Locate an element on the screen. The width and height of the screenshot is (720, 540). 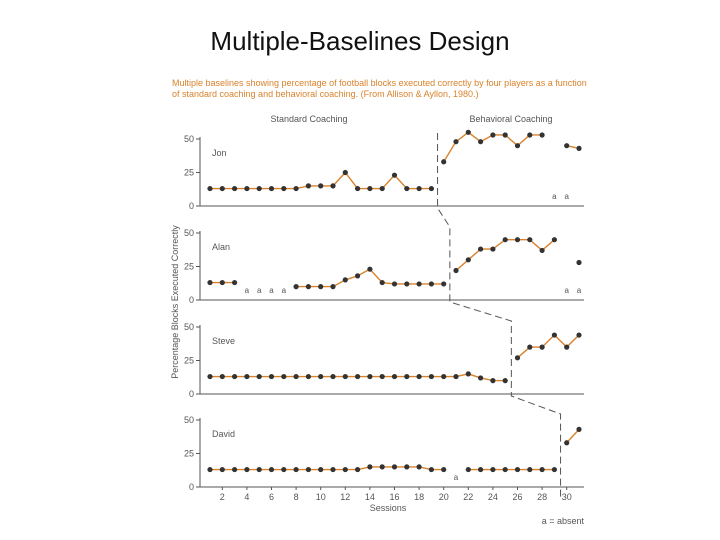
x-axis-label: Sessions is located at coordinates (388, 508).